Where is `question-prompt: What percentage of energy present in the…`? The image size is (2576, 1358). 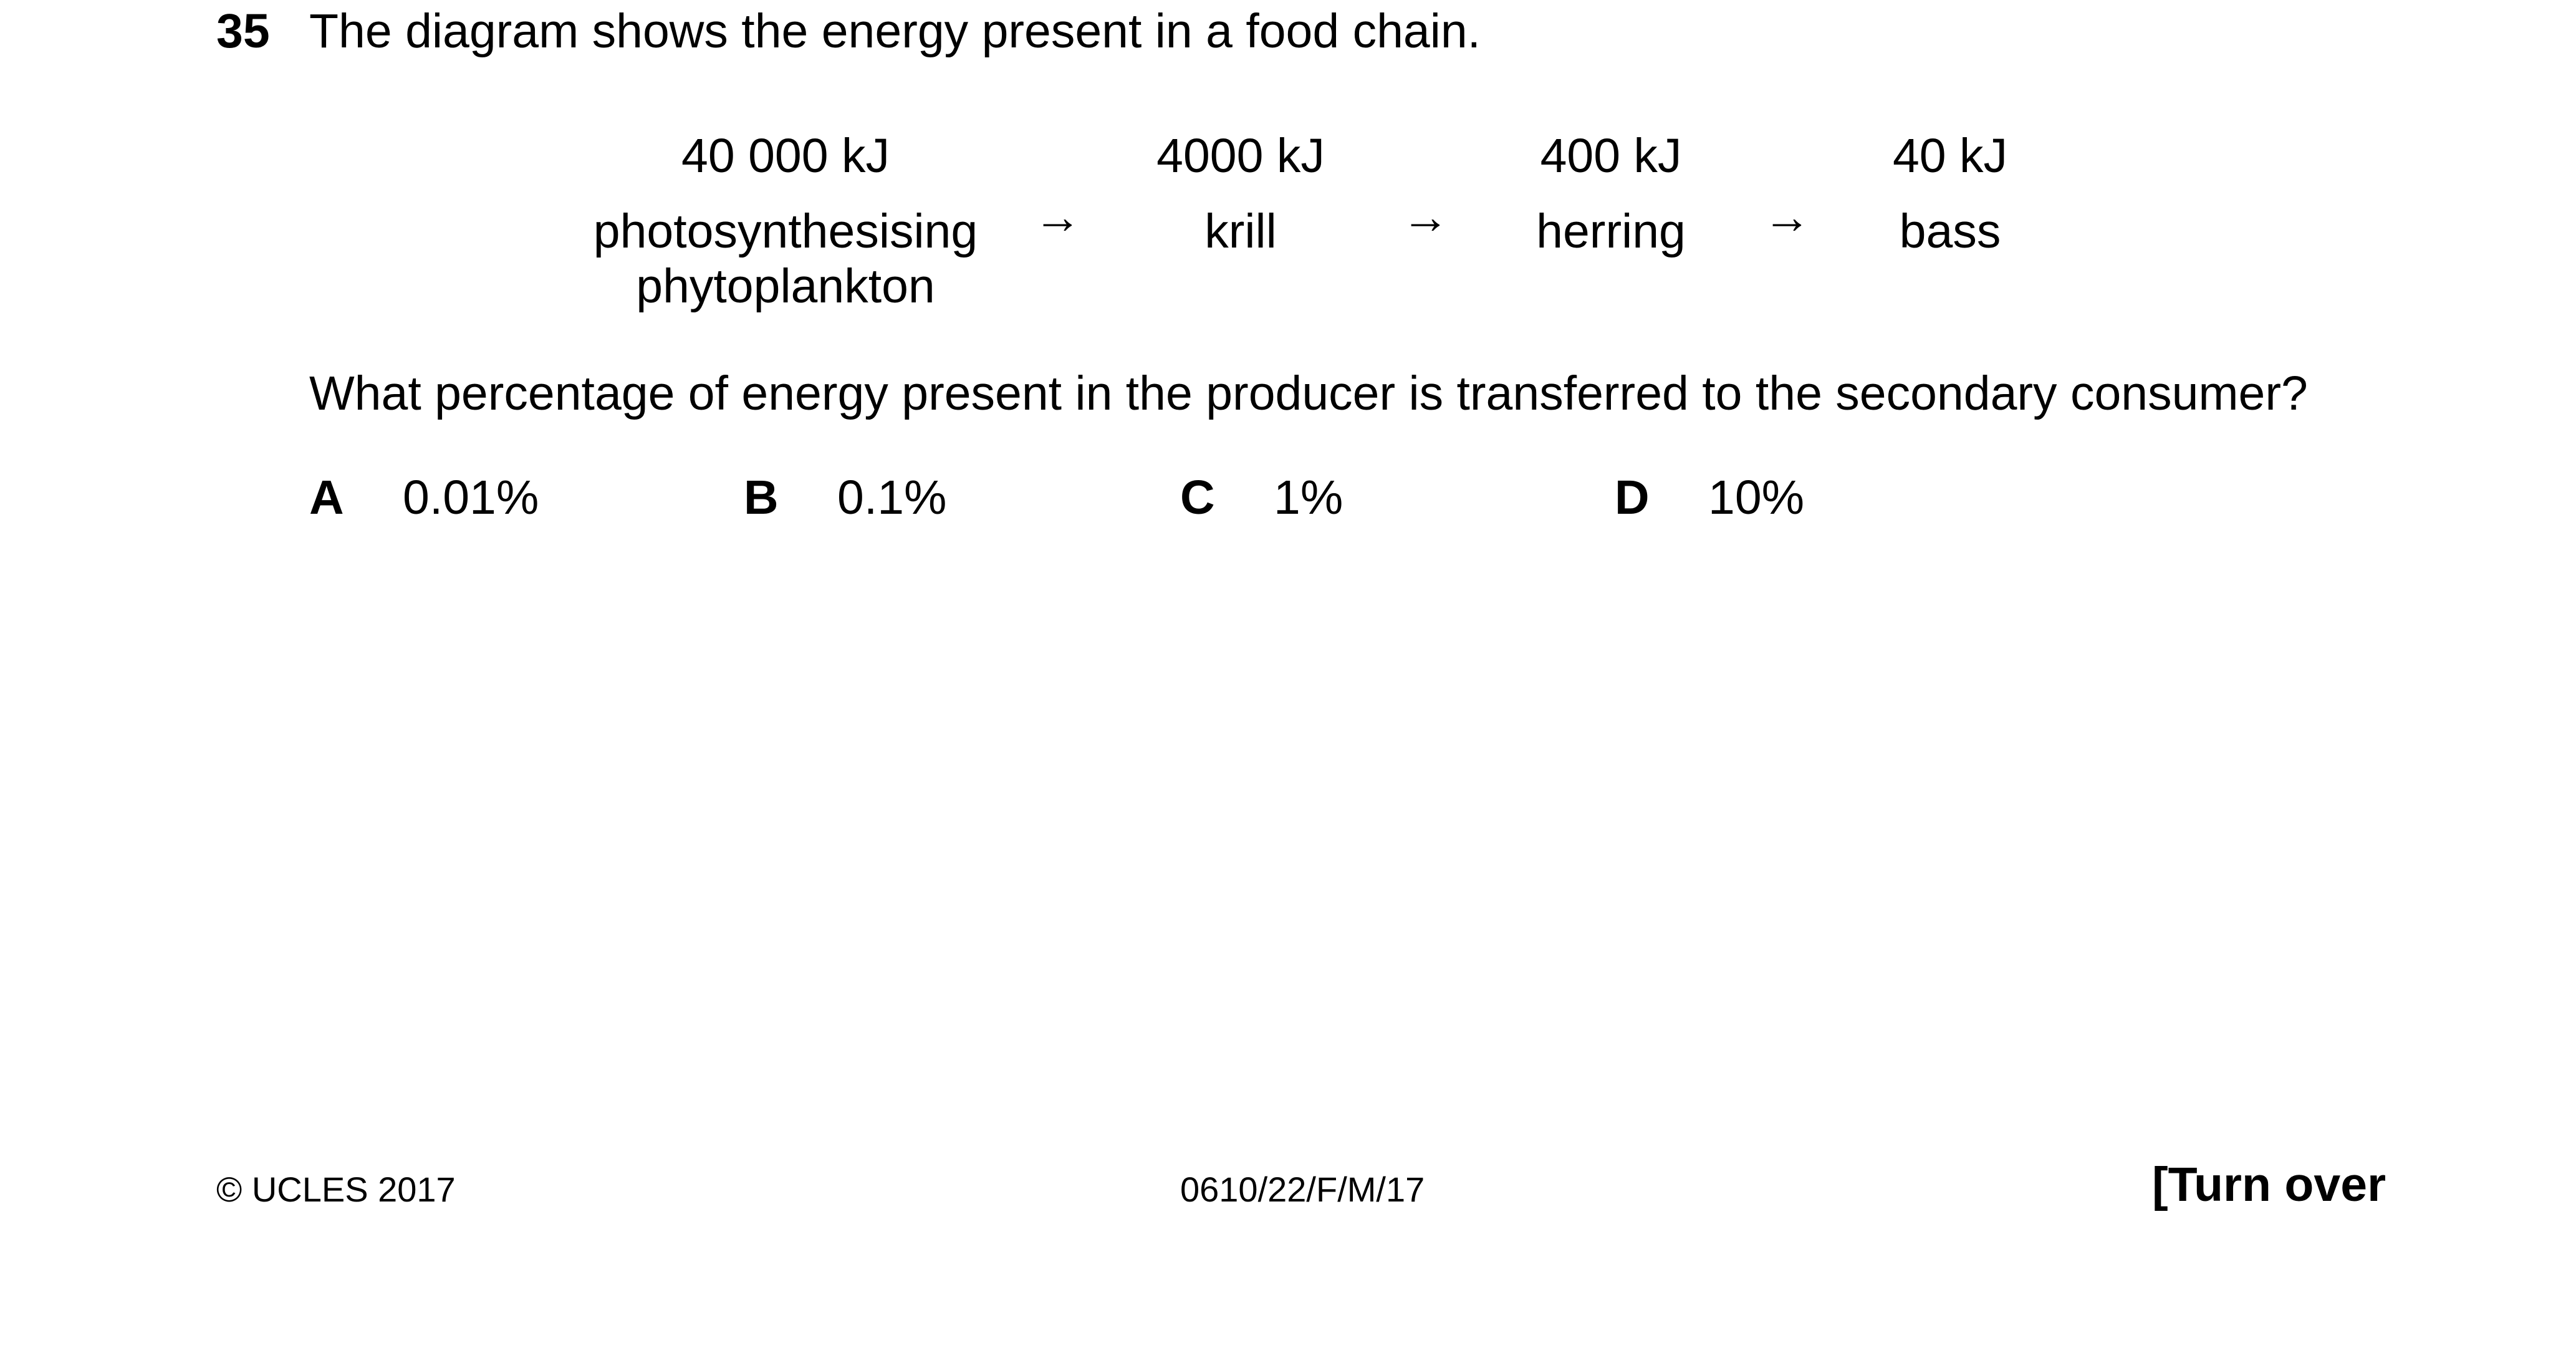
question-prompt: What percentage of energy present in the… is located at coordinates (1308, 393).